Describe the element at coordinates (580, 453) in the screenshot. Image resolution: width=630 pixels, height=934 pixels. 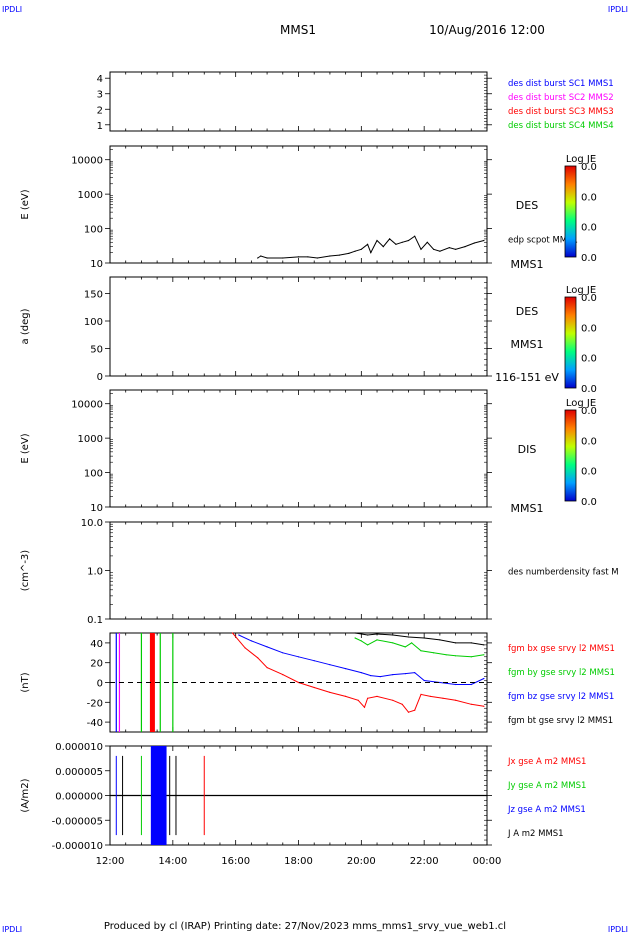
I see `colorbar-dis_energy: Log JE0.00.00.00.0` at that location.